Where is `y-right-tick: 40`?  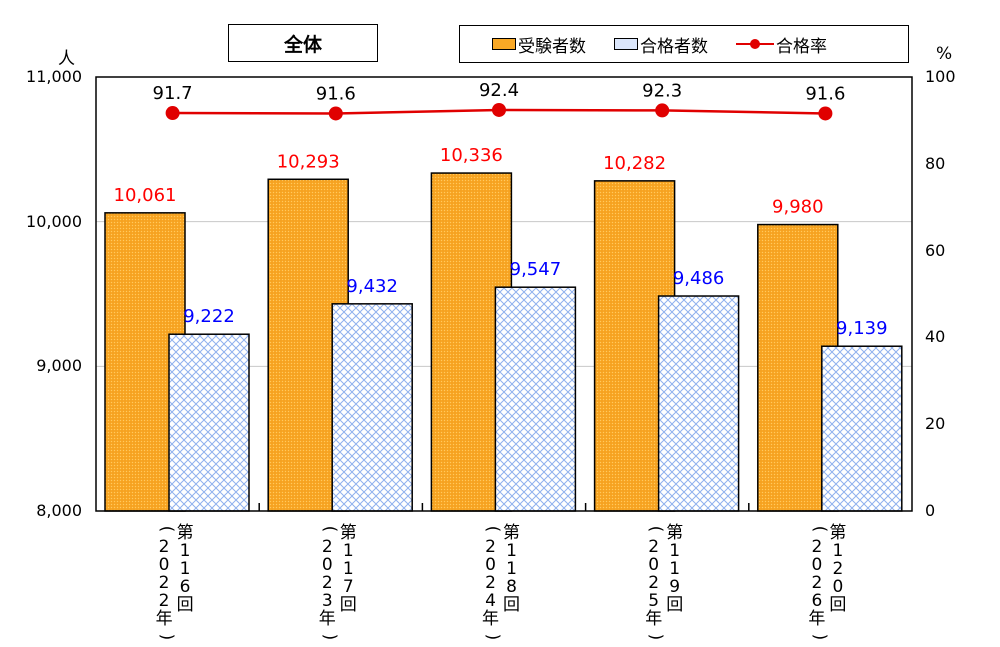
y-right-tick: 40 is located at coordinates (935, 337).